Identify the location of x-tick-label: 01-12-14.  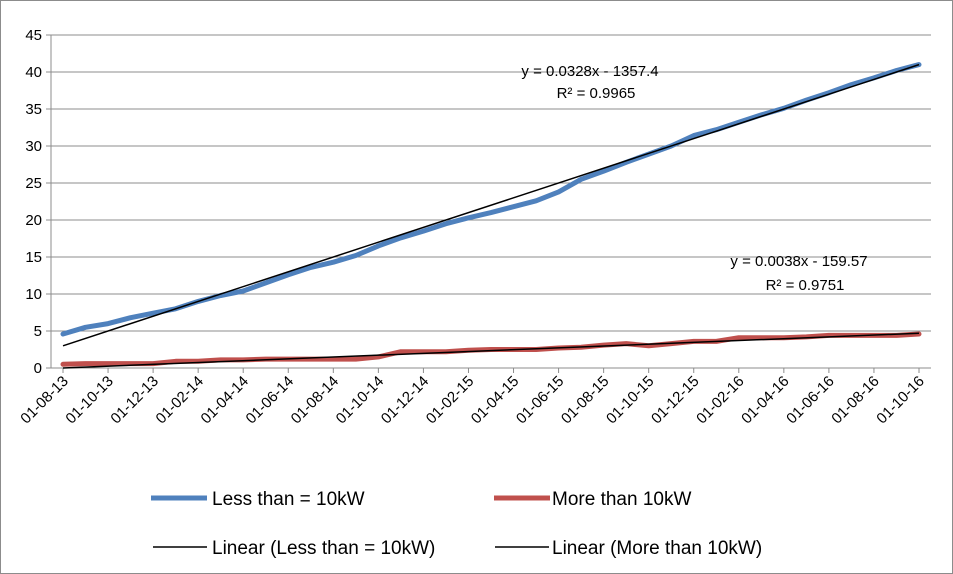
(405, 400).